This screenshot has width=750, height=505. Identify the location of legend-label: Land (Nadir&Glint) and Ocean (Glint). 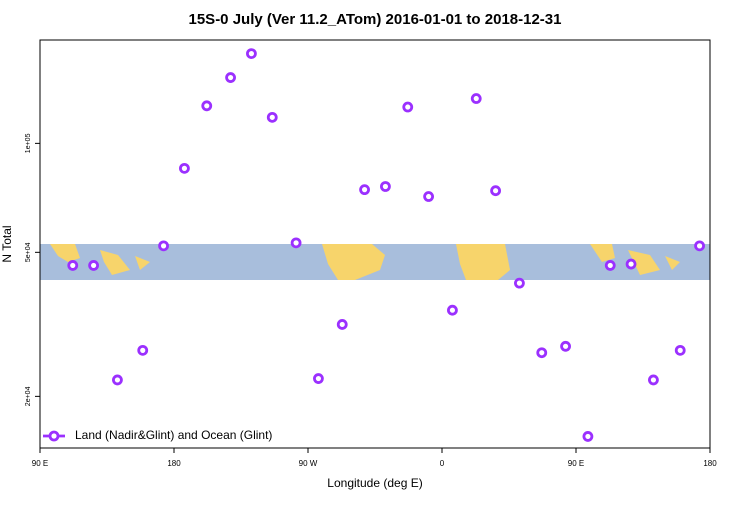
(173, 435).